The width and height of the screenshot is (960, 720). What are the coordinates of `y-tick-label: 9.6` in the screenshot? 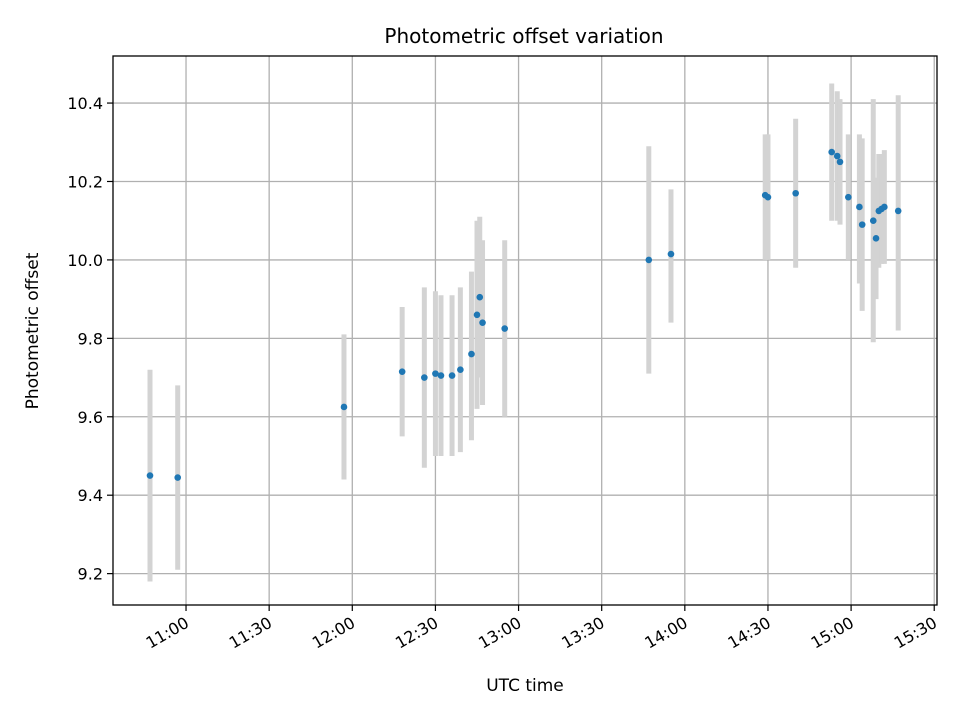 It's located at (90, 417).